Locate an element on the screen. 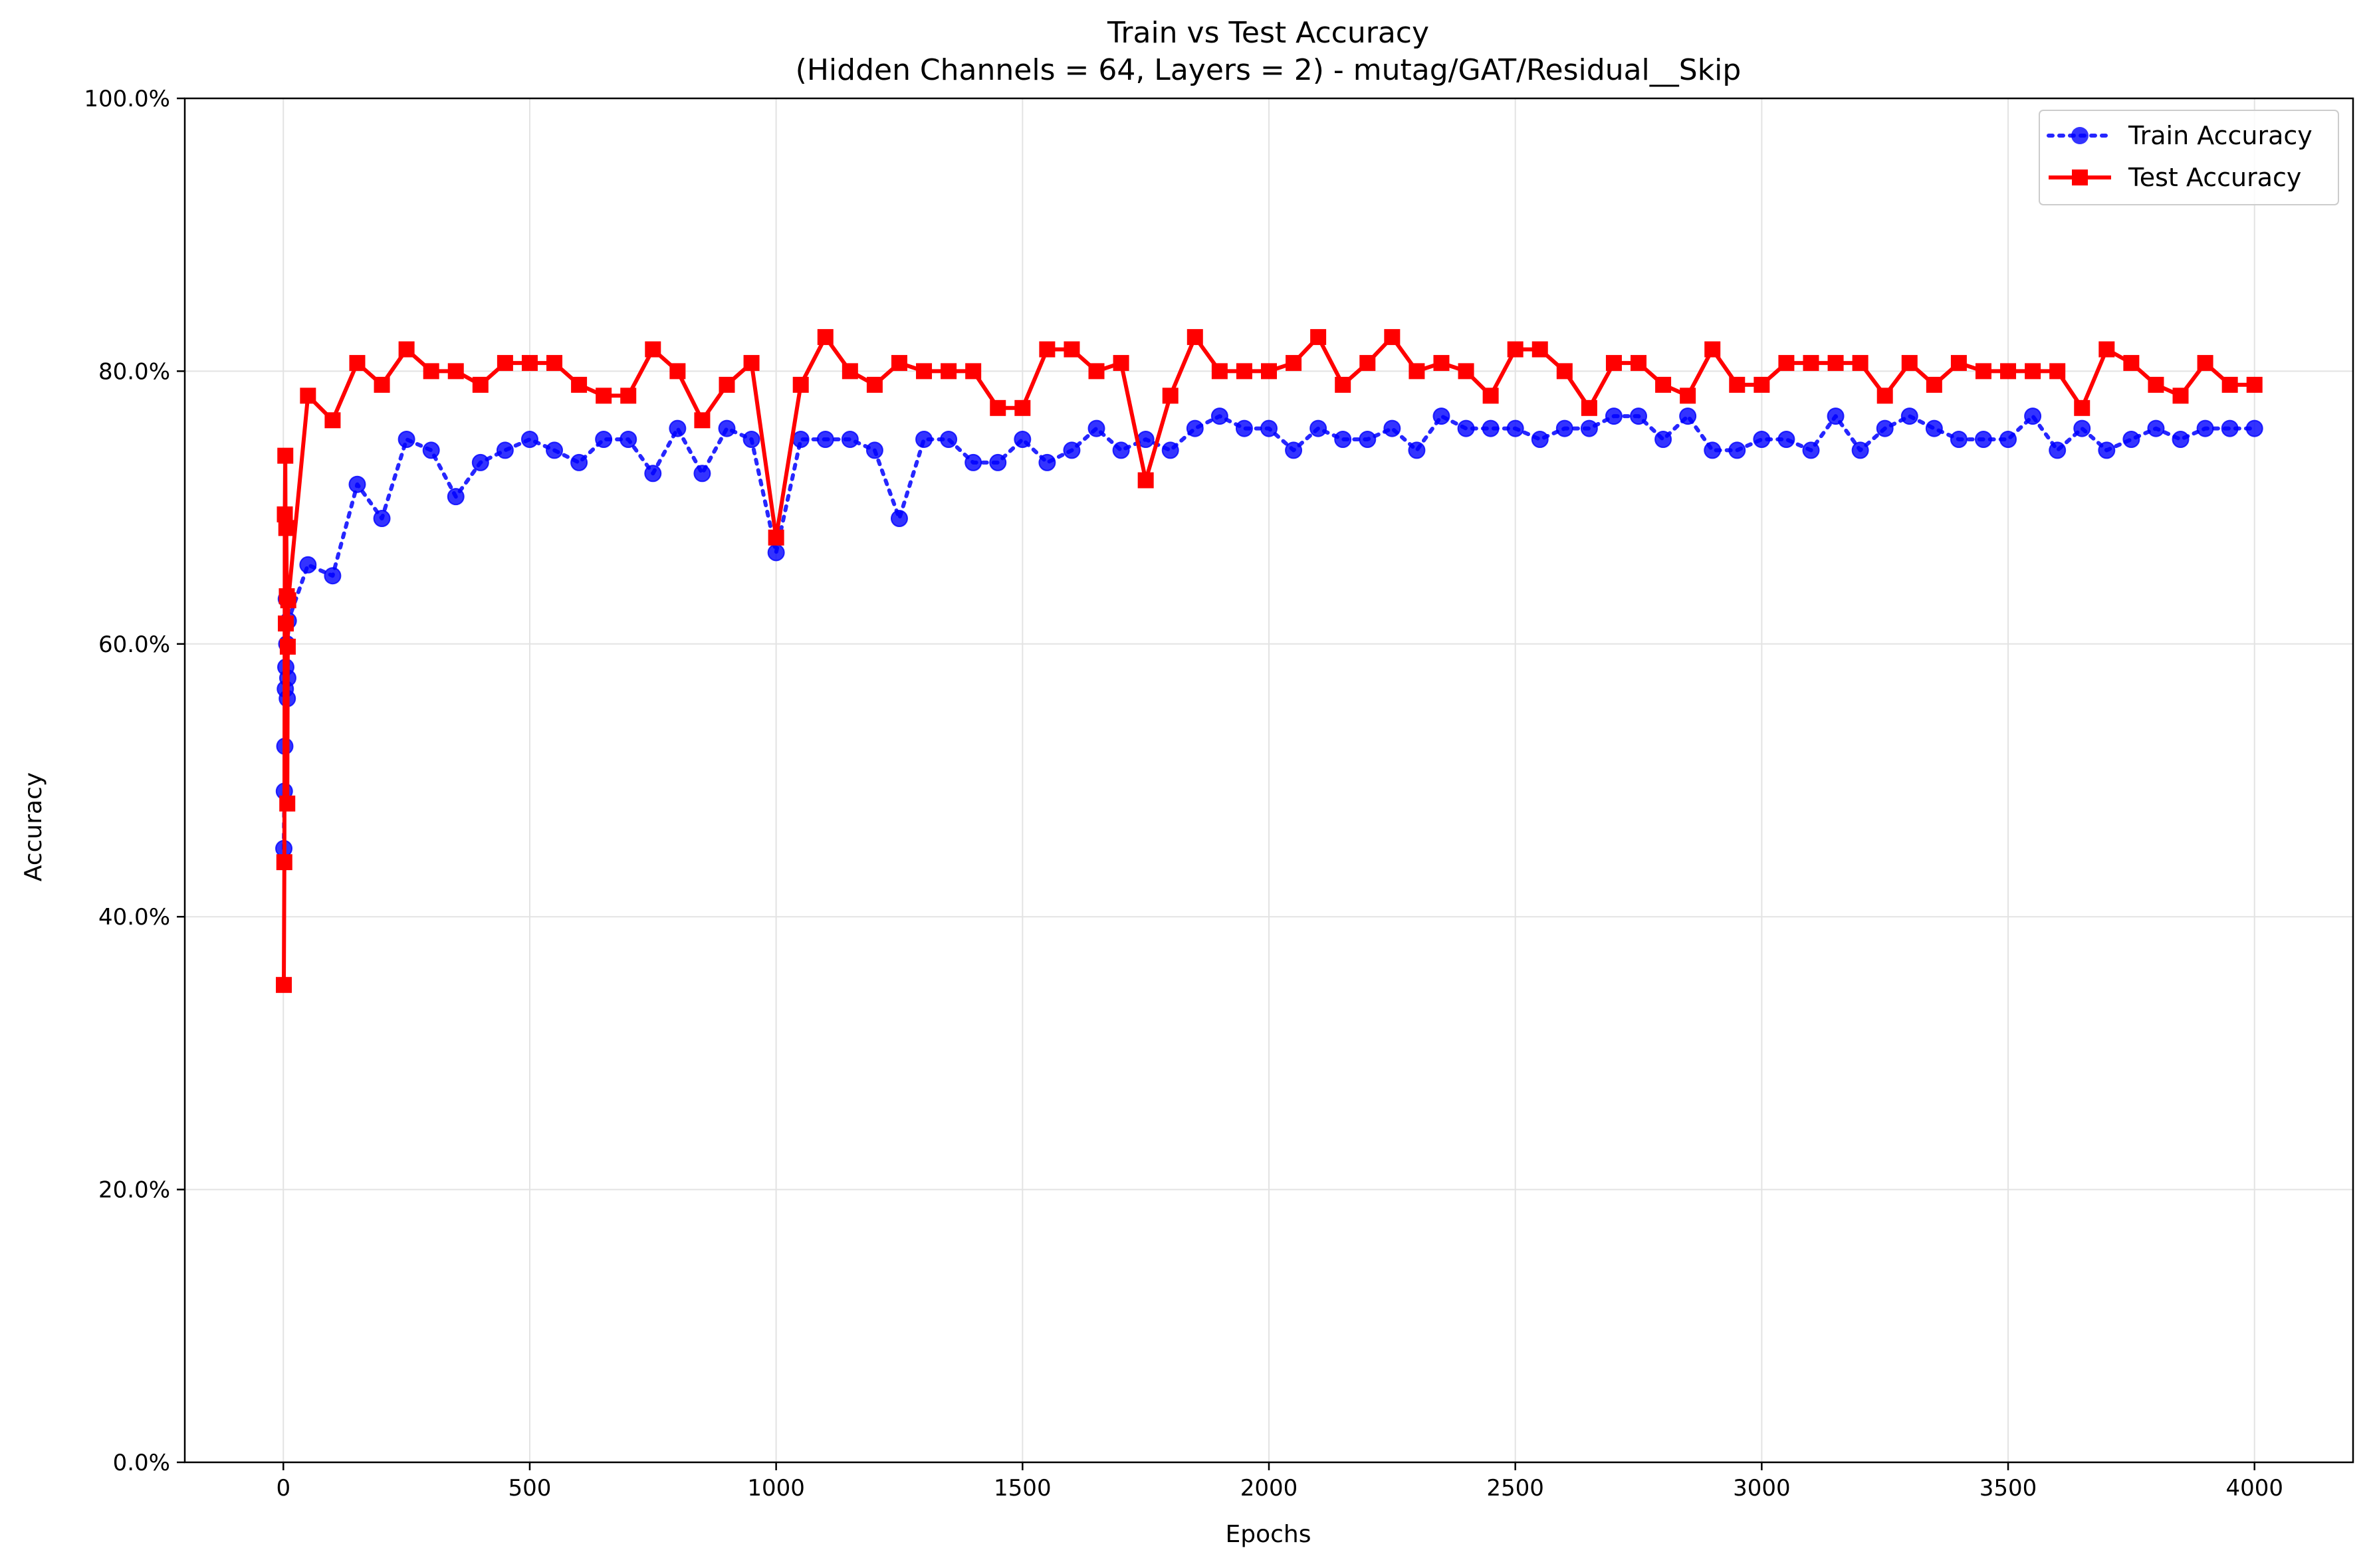 This screenshot has width=2373, height=1568. legend-train-label: Train Accuracy is located at coordinates (2220, 135).